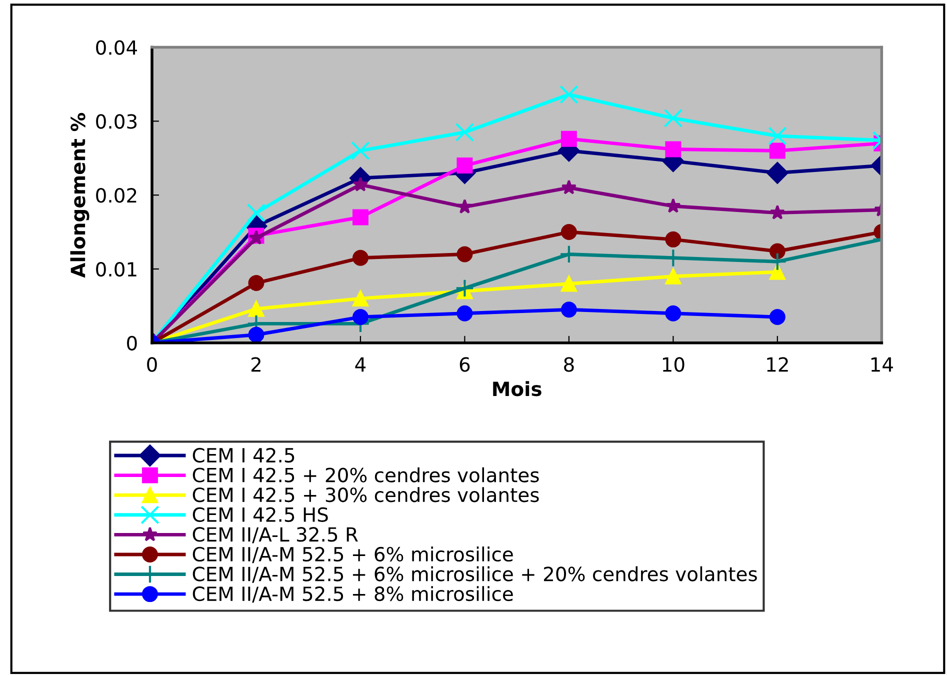 This screenshot has height=675, width=947. Describe the element at coordinates (352, 594) in the screenshot. I see `legend-label: CEM II/A-M 52.5 + 8% microsilice` at that location.